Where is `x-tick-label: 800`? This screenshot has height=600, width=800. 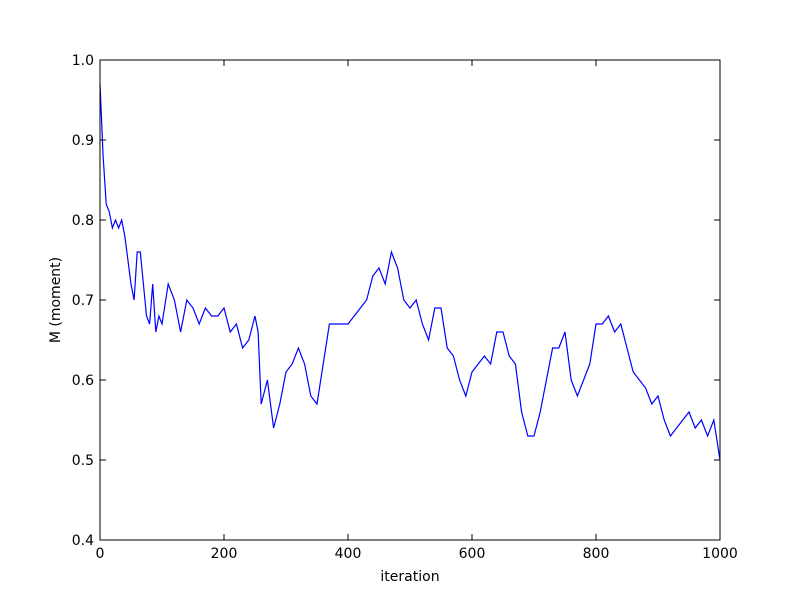
x-tick-label: 800 is located at coordinates (596, 554).